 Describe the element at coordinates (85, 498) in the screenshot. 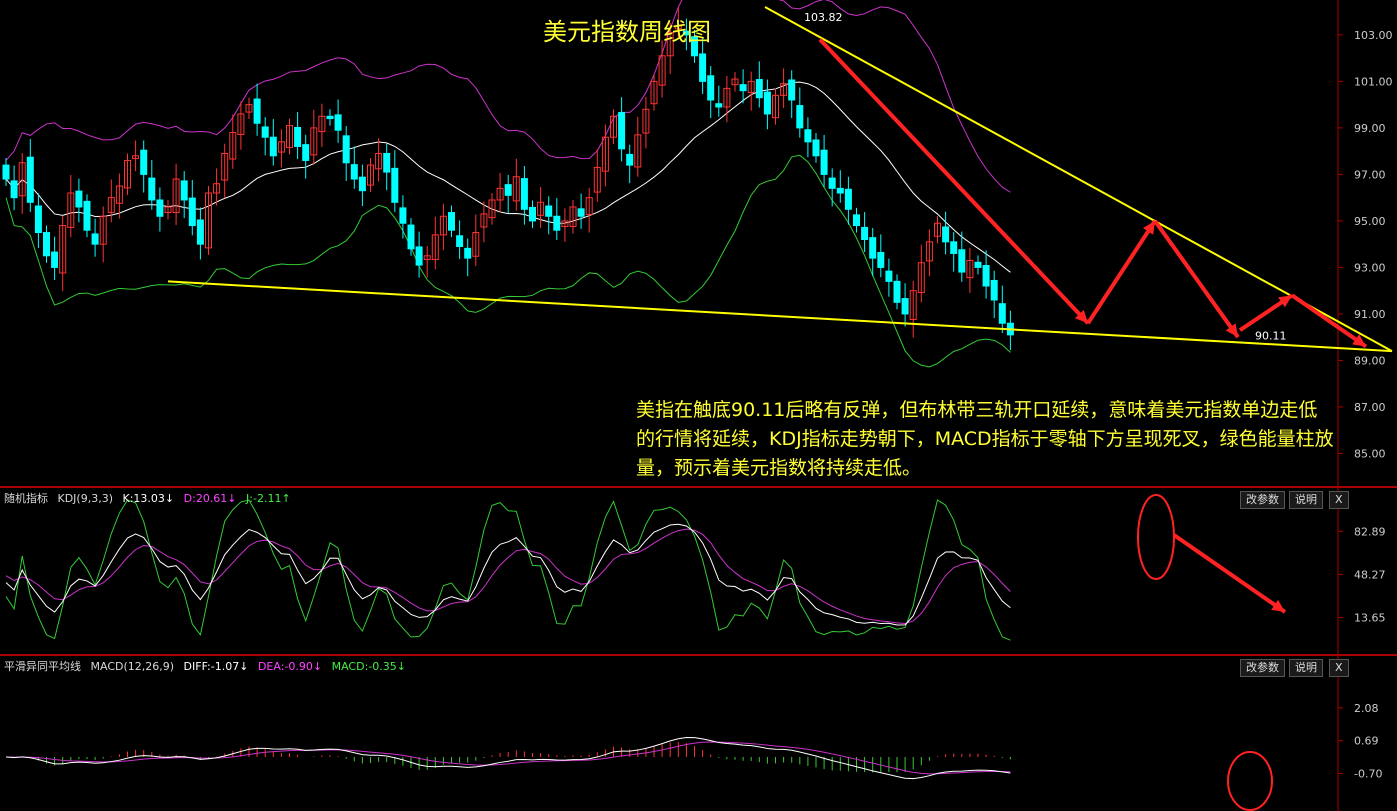

I see `kdj-params: KDJ(9,3,3)` at that location.